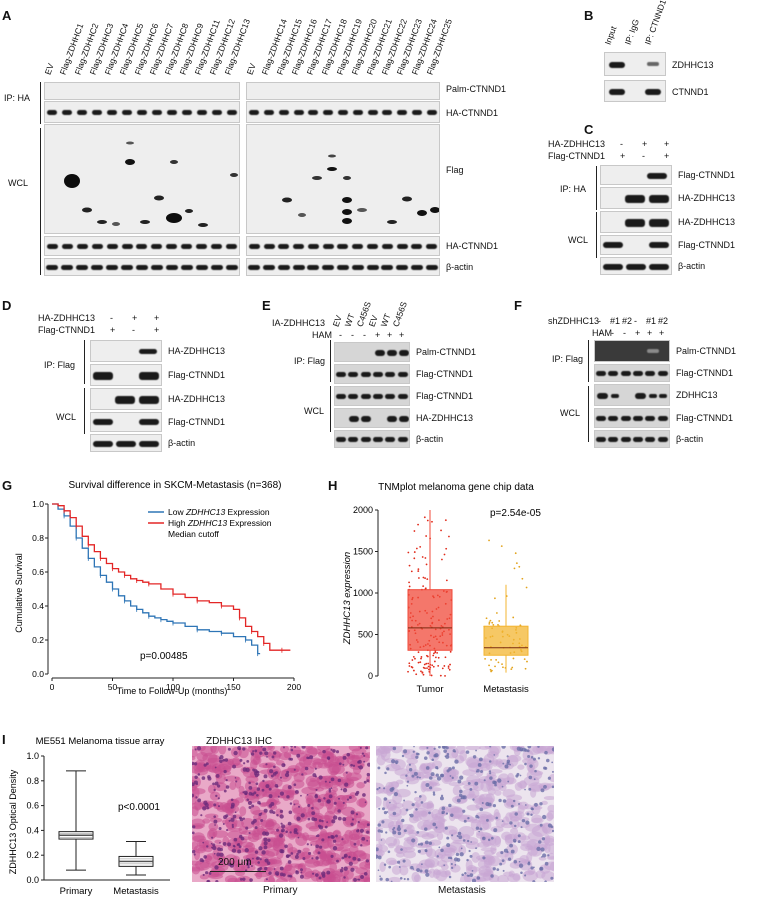  What do you see at coordinates (476, 89) in the screenshot?
I see `panel-a-row-palm: Palm-CTNND1` at bounding box center [476, 89].